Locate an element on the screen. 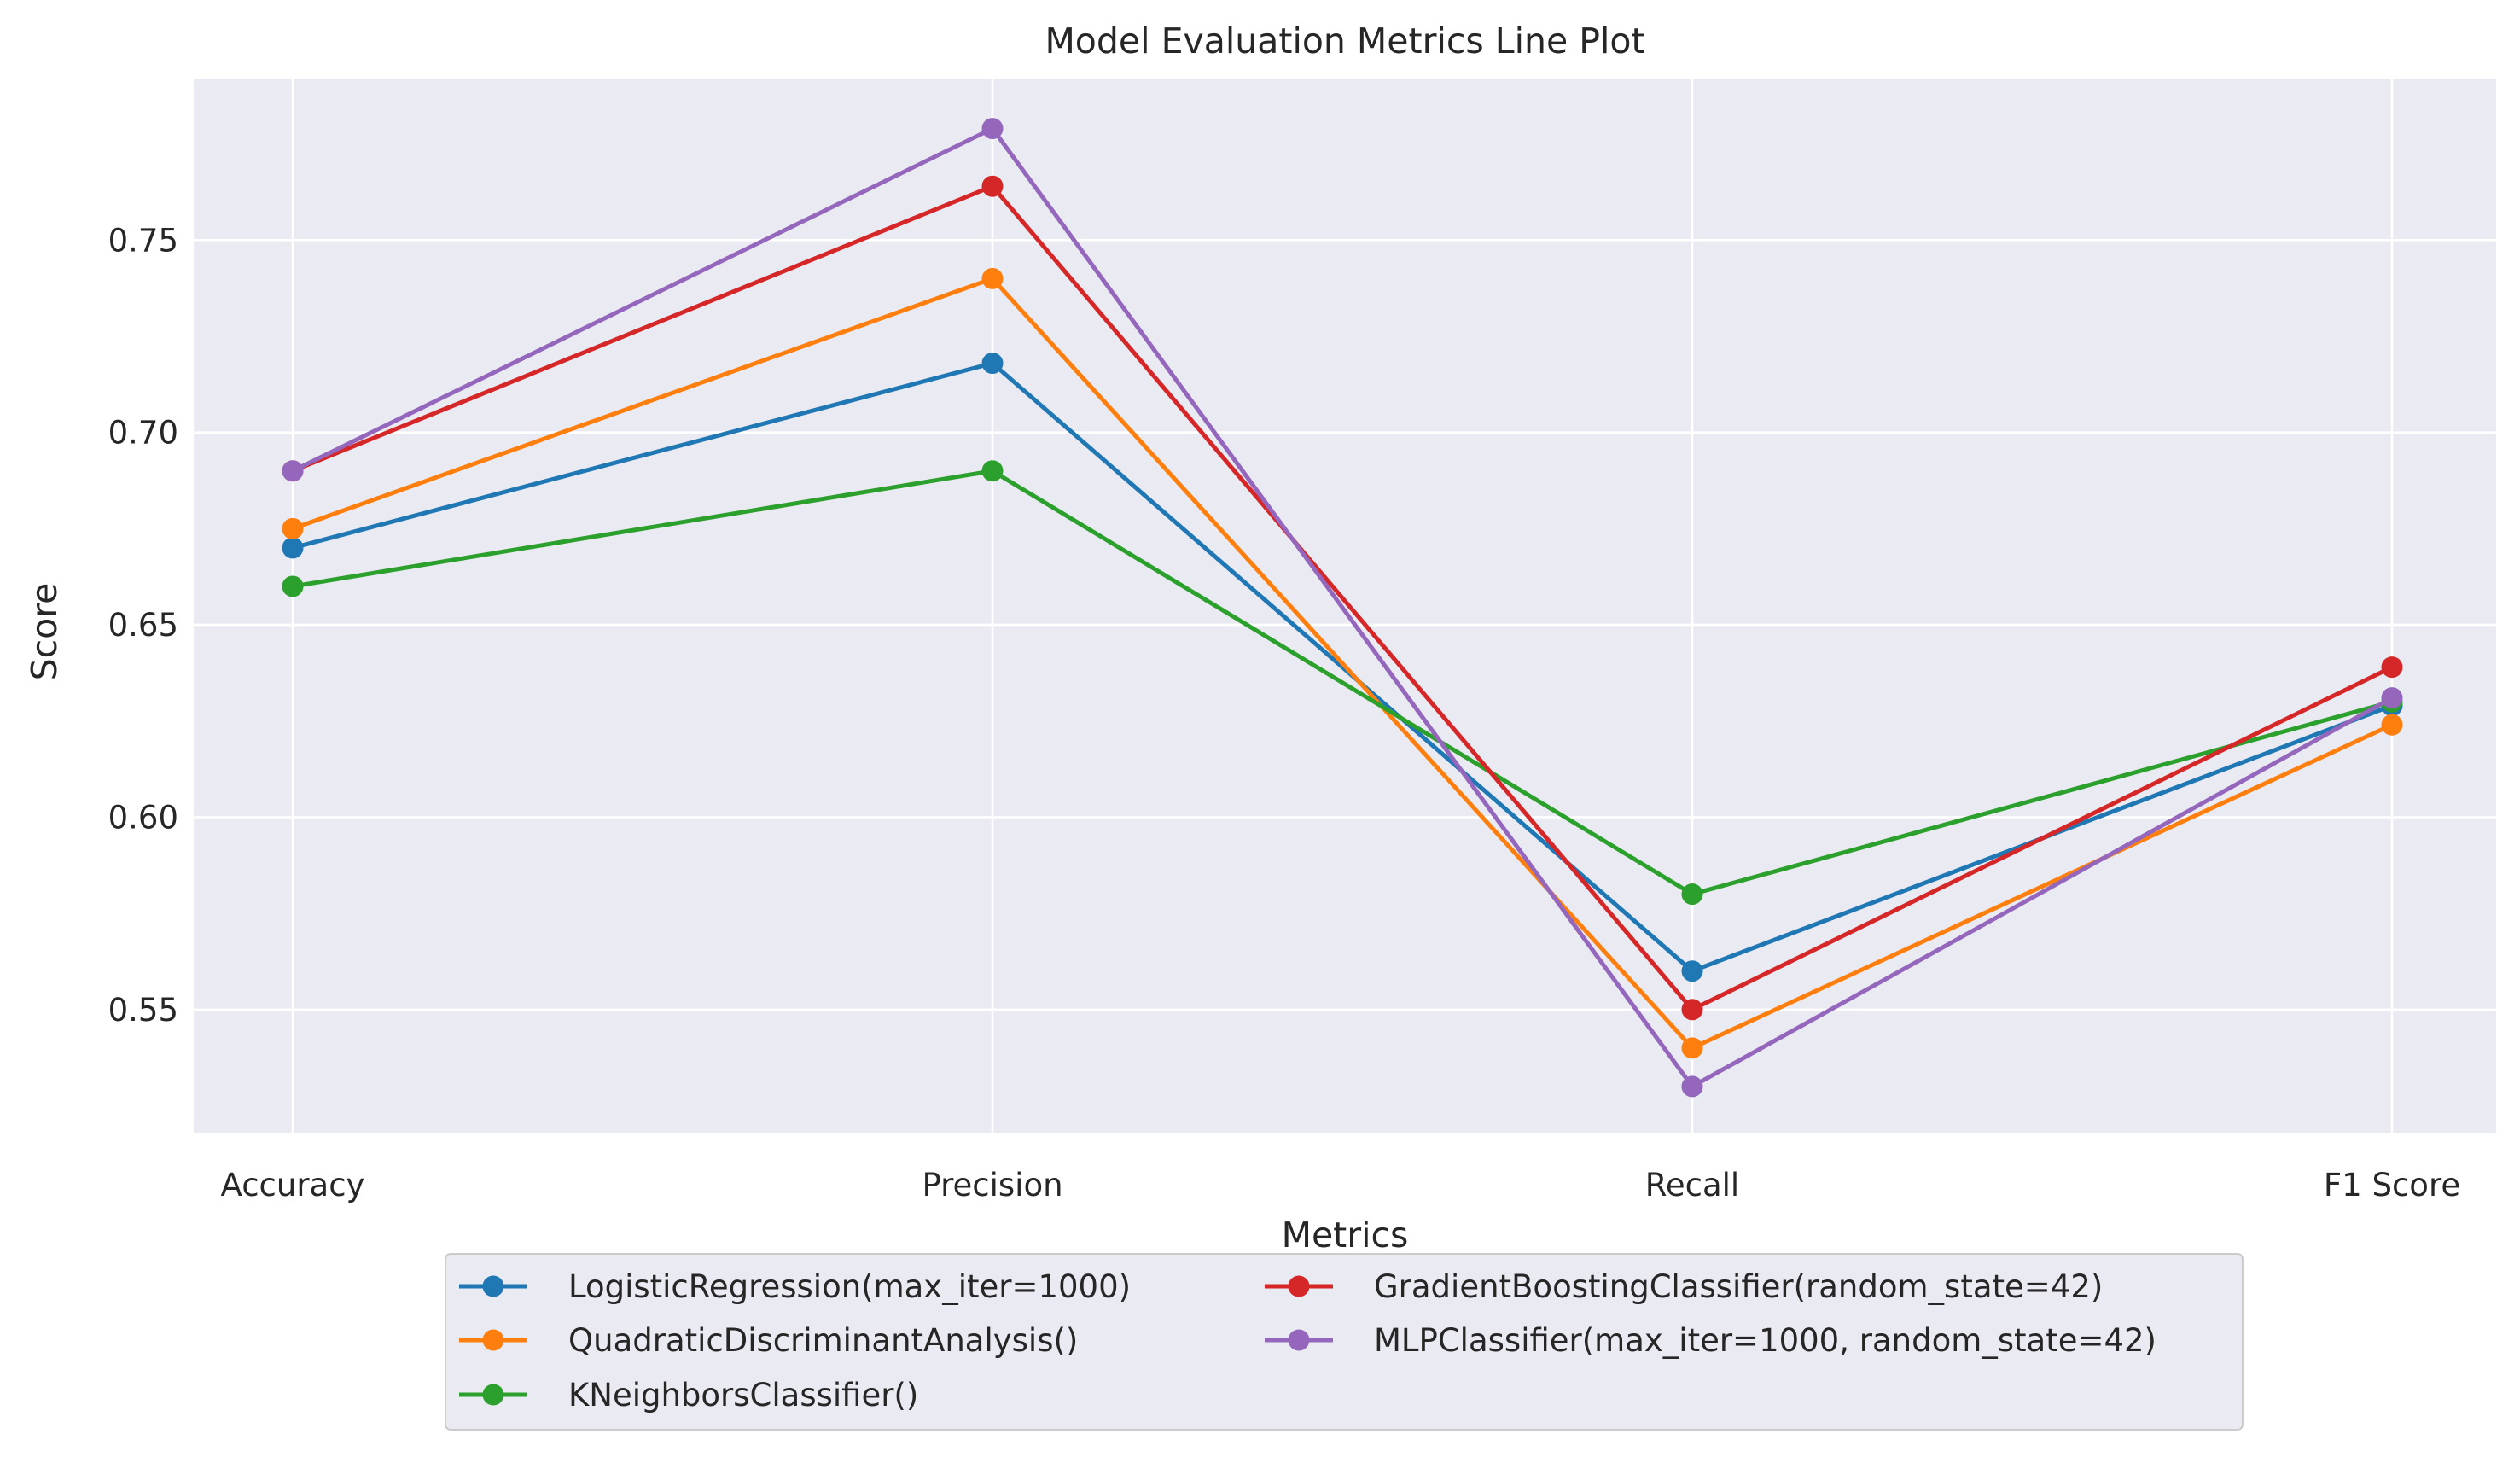  legend-item: QuadraticDiscriminantAnalysis() is located at coordinates (768, 1340).